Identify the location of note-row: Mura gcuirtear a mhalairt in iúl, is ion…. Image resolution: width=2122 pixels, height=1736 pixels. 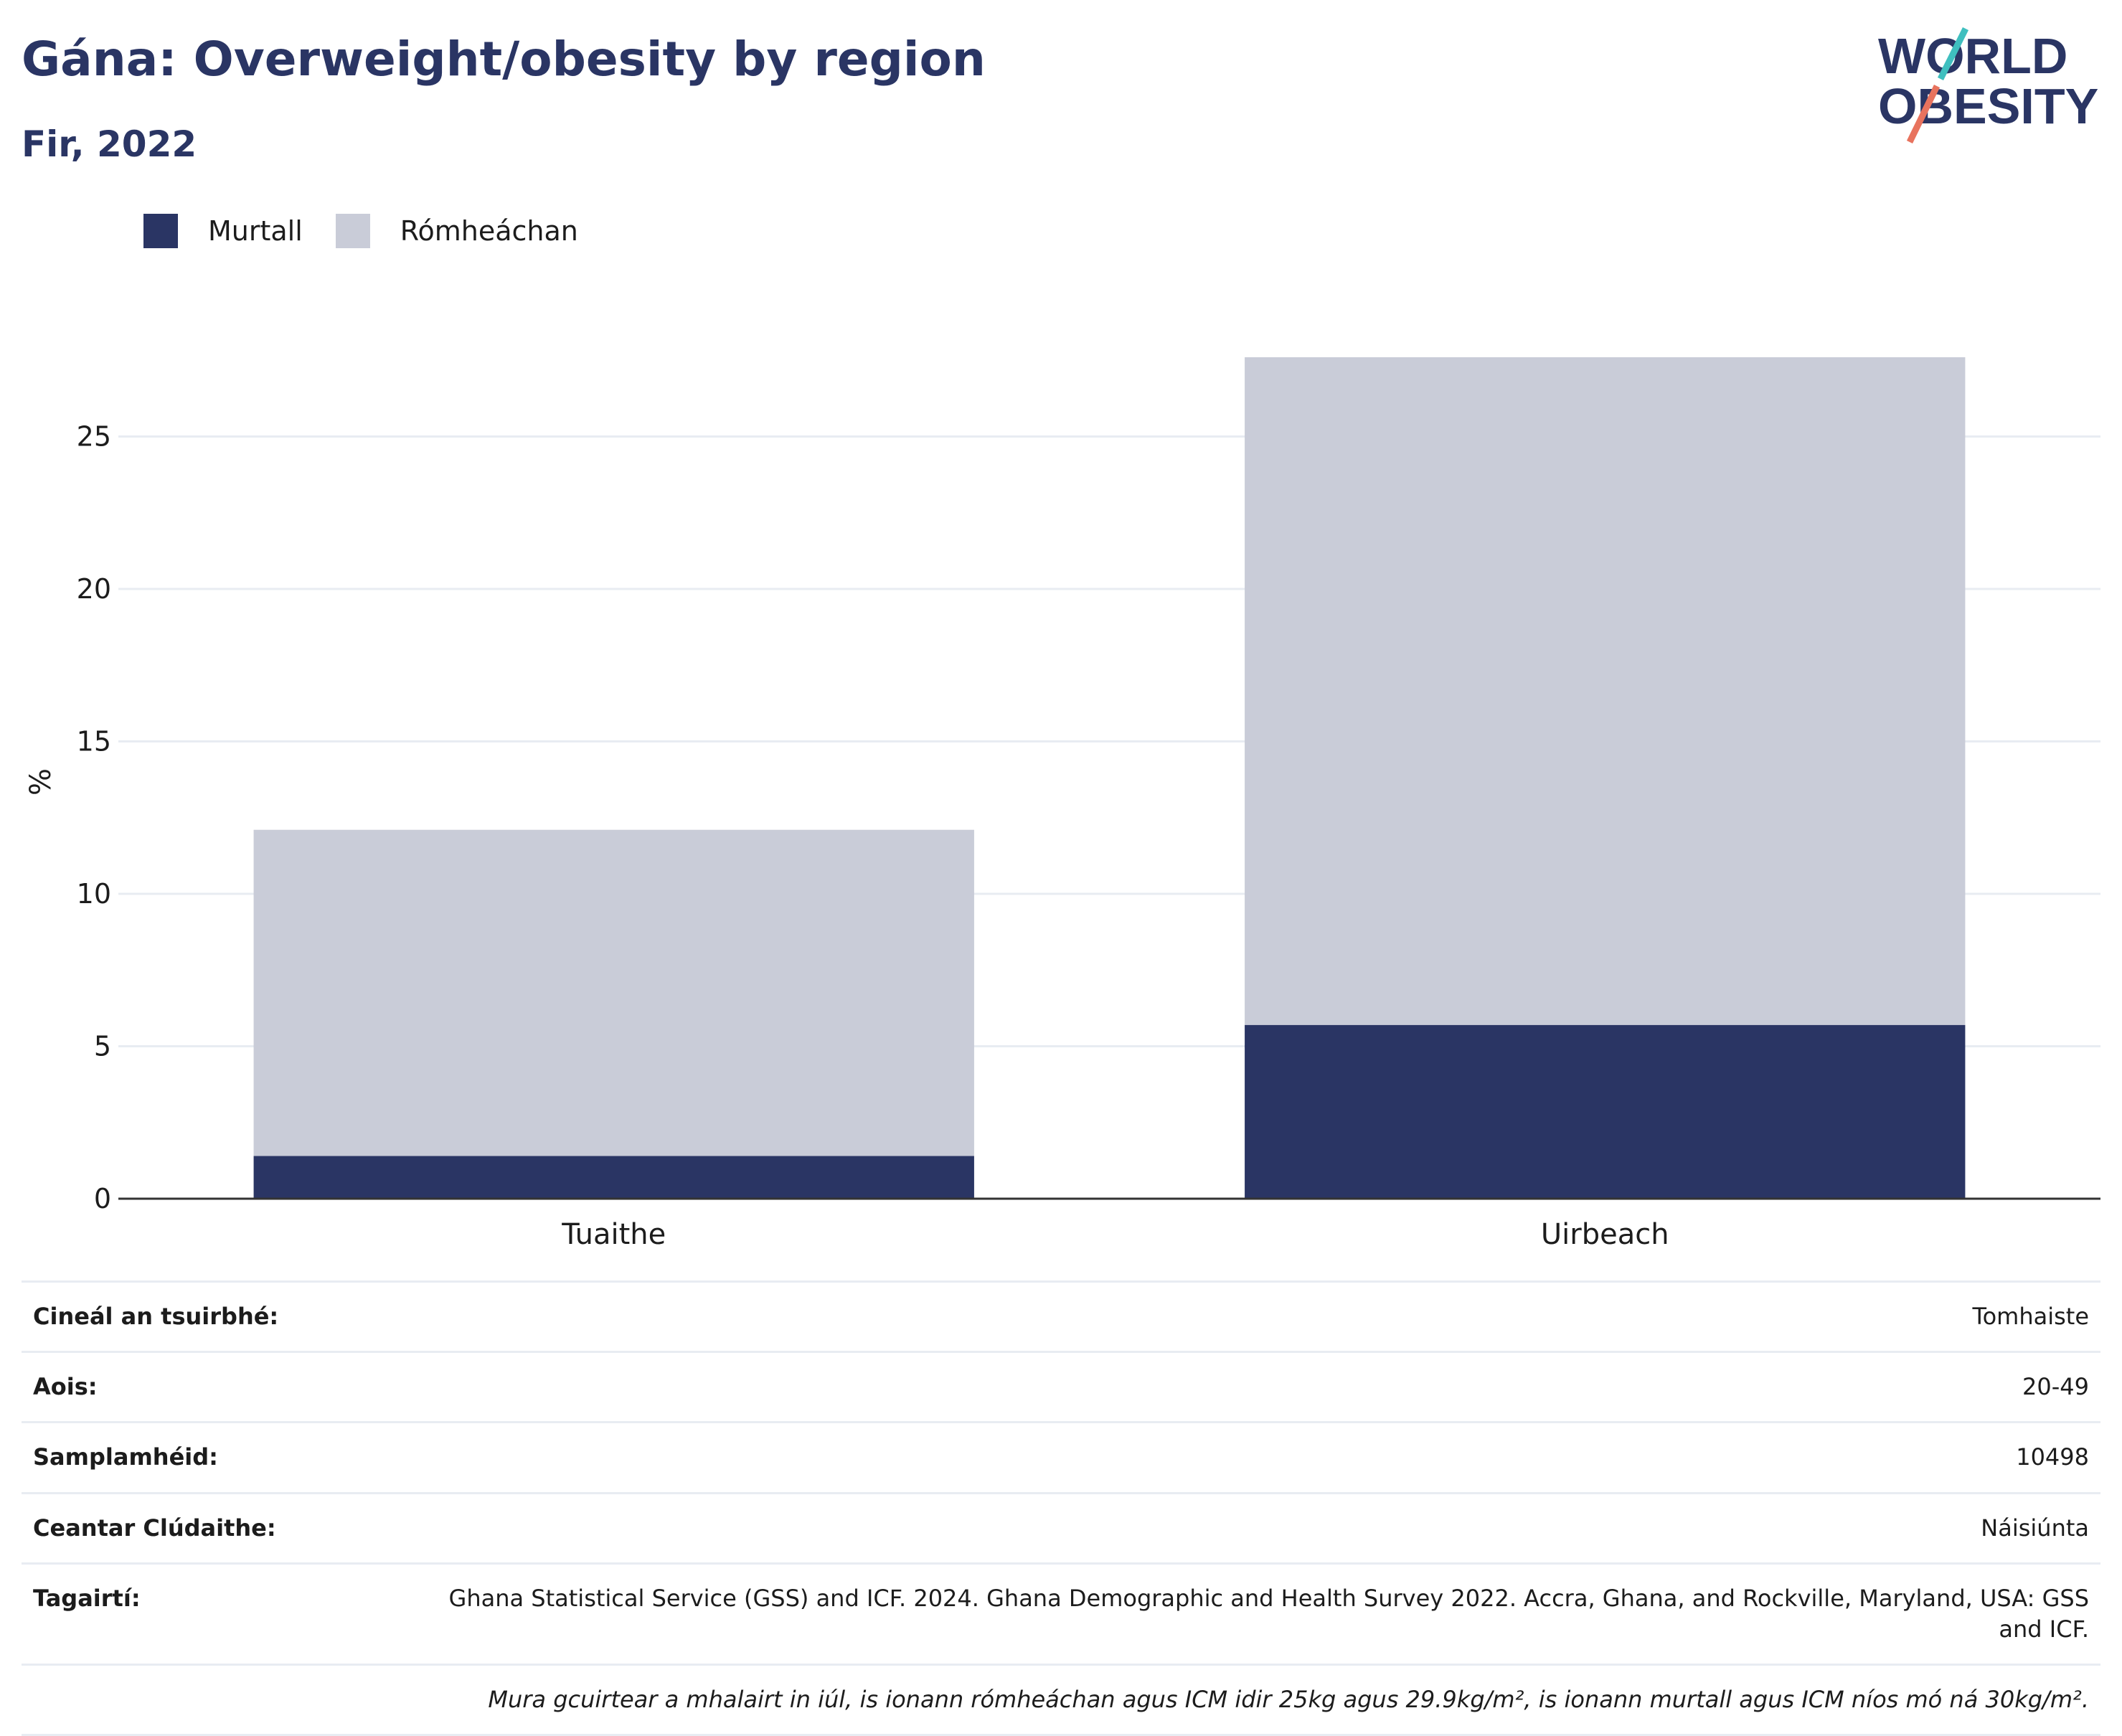
(1061, 1700).